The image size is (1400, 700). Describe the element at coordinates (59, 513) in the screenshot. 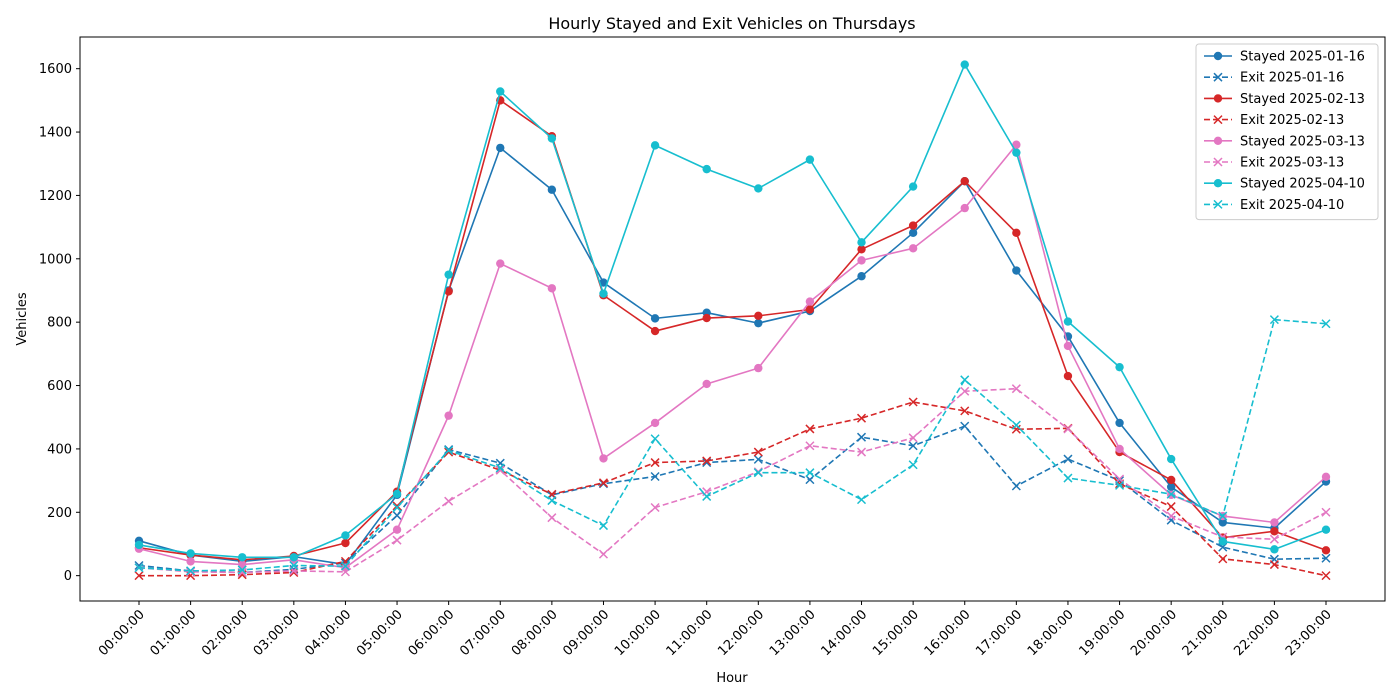

I see `y-tick-label: 200` at that location.